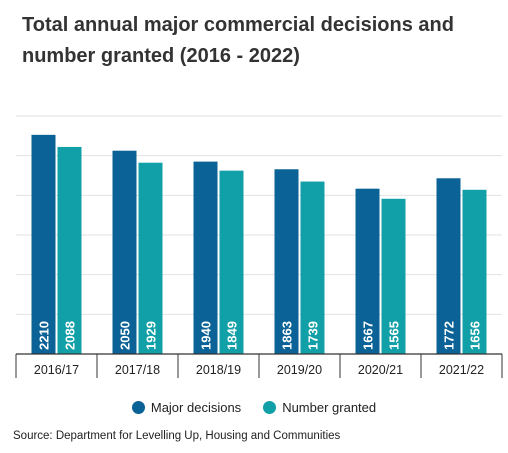 The image size is (508, 453). I want to click on x-tick-label: 2019/20, so click(299, 370).